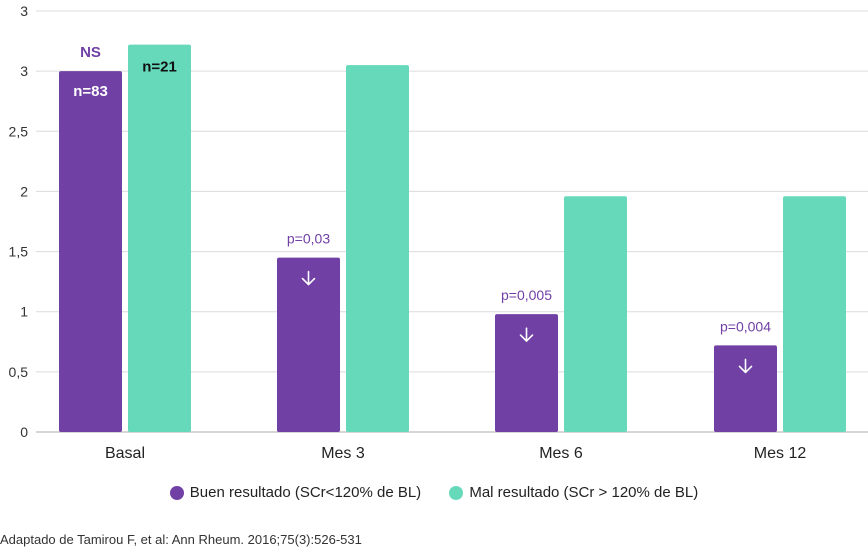 The width and height of the screenshot is (868, 555). I want to click on y-tick-label: 2, so click(24, 191).